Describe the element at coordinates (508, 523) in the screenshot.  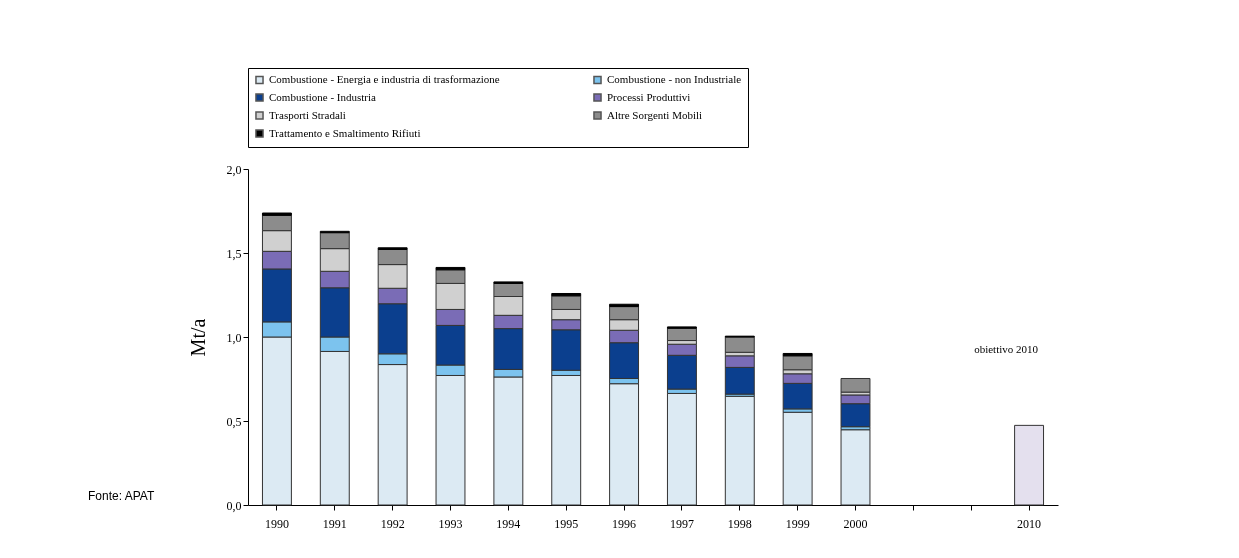
I see `x-tick-label: 1994` at that location.